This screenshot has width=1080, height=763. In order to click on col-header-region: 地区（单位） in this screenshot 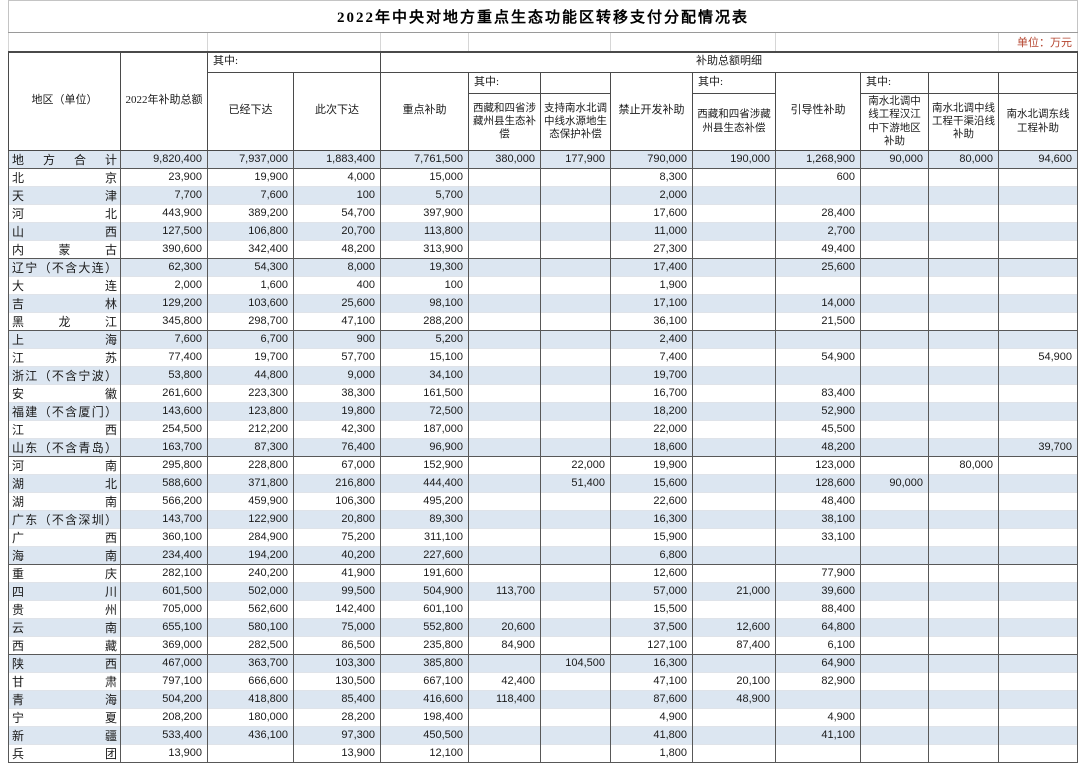, I will do `click(64, 101)`.